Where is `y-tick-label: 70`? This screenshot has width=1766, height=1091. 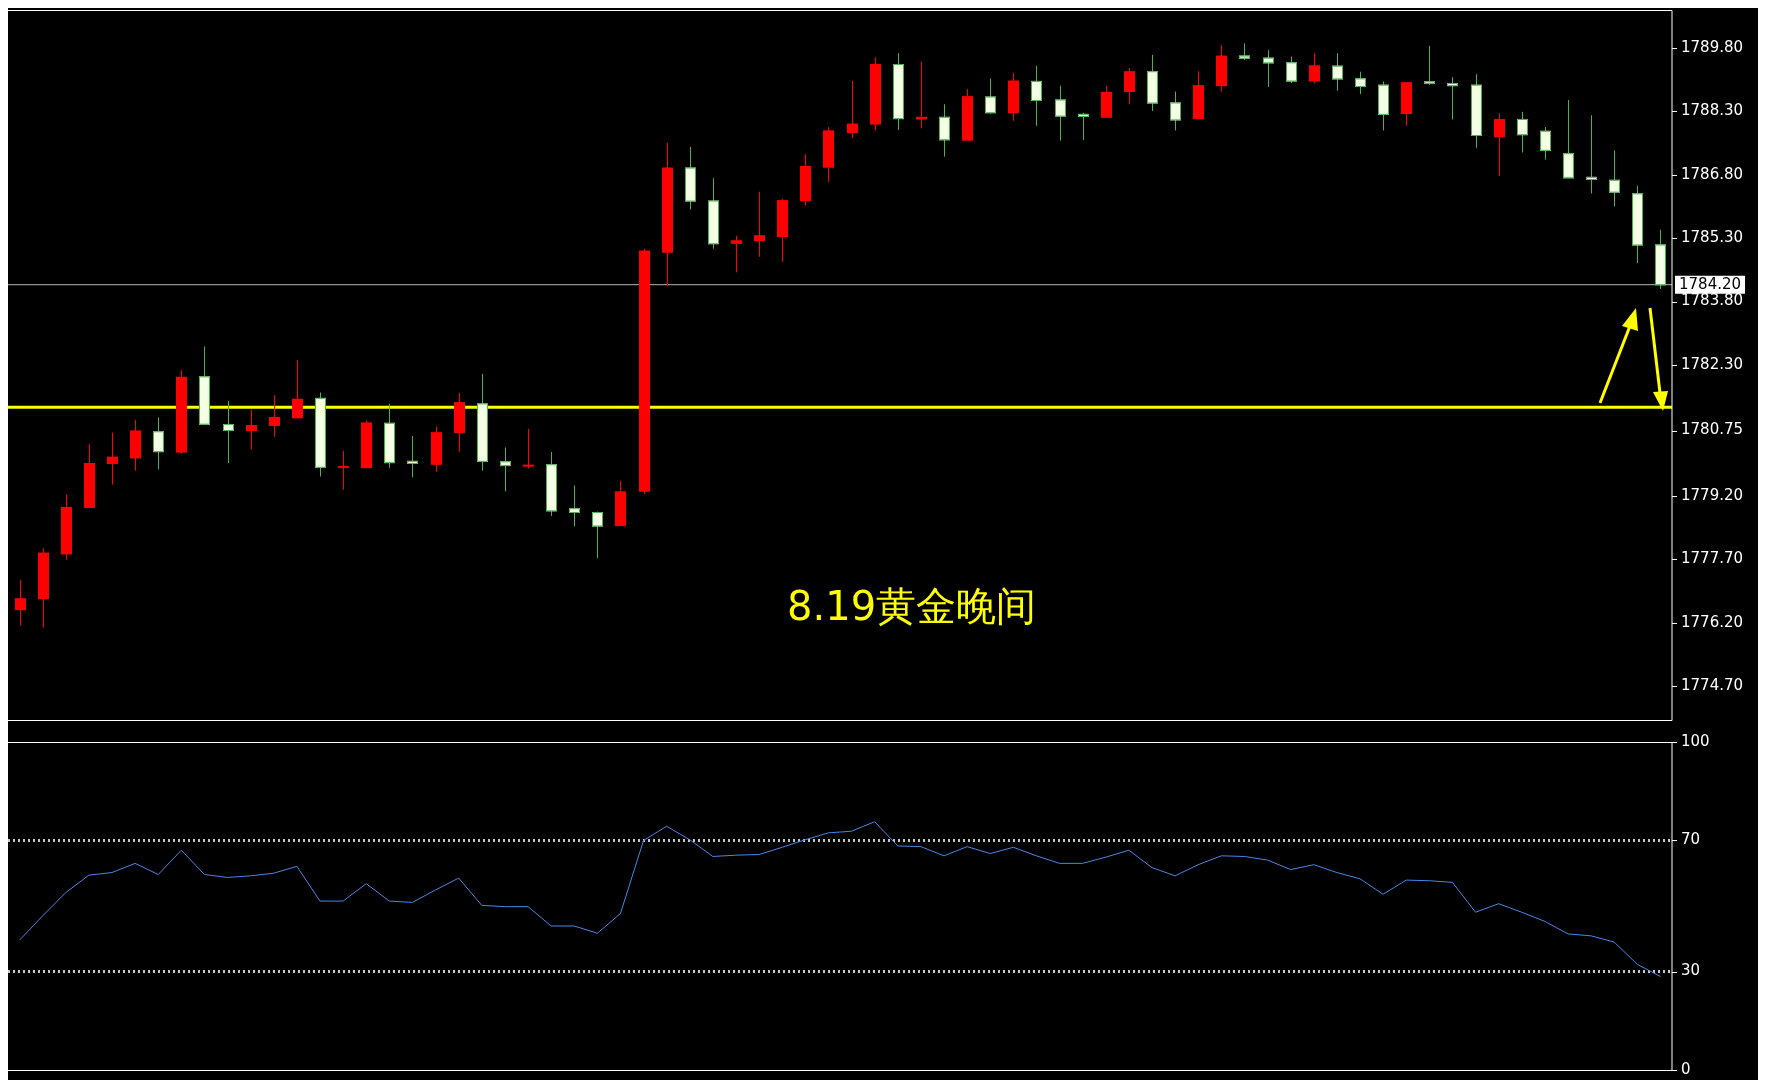
y-tick-label: 70 is located at coordinates (1691, 839).